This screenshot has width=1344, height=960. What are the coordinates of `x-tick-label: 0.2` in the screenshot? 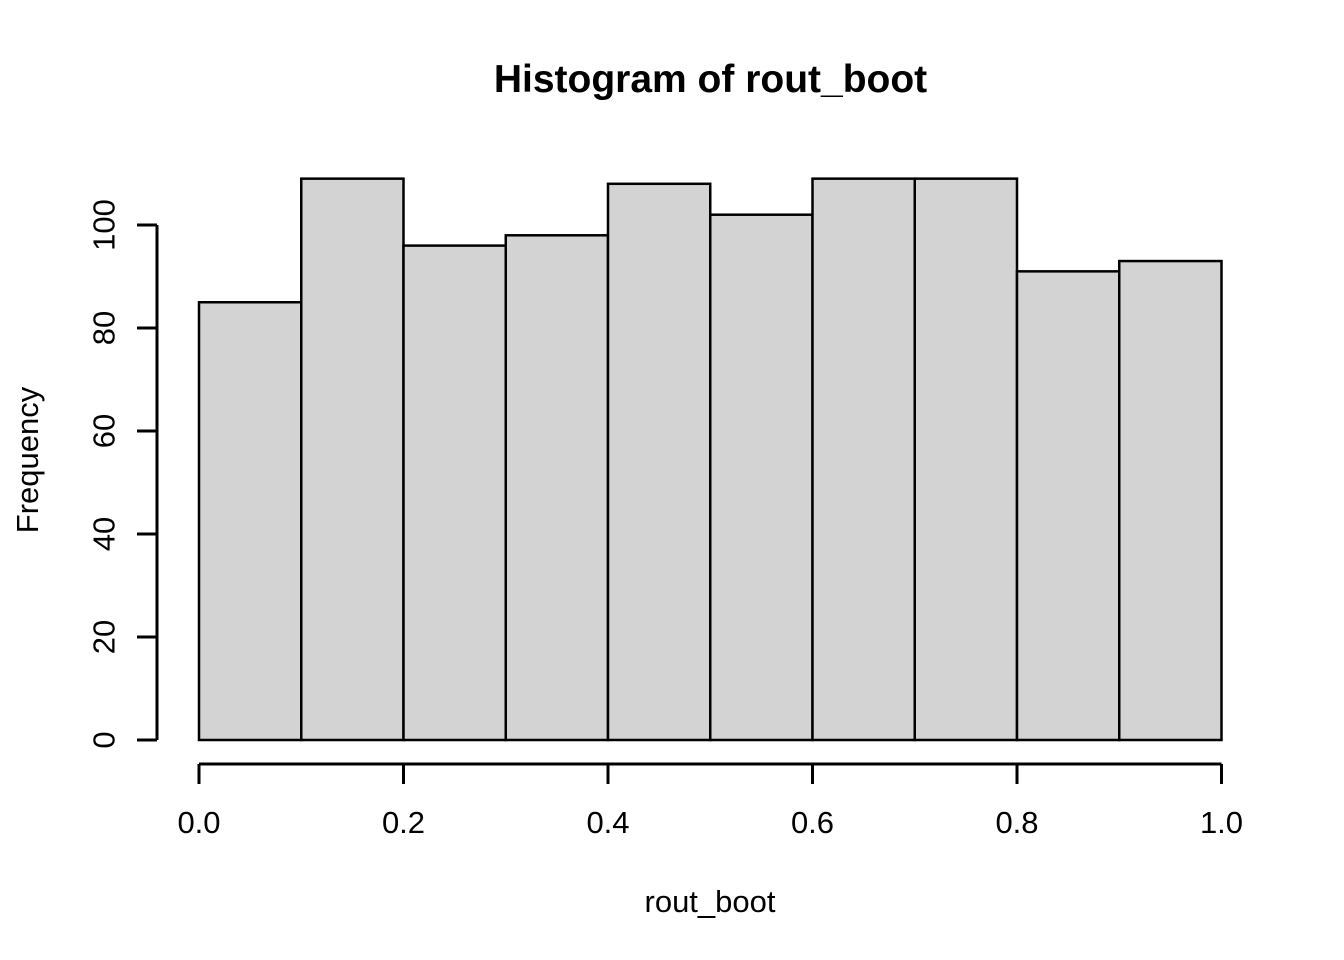 It's located at (403, 822).